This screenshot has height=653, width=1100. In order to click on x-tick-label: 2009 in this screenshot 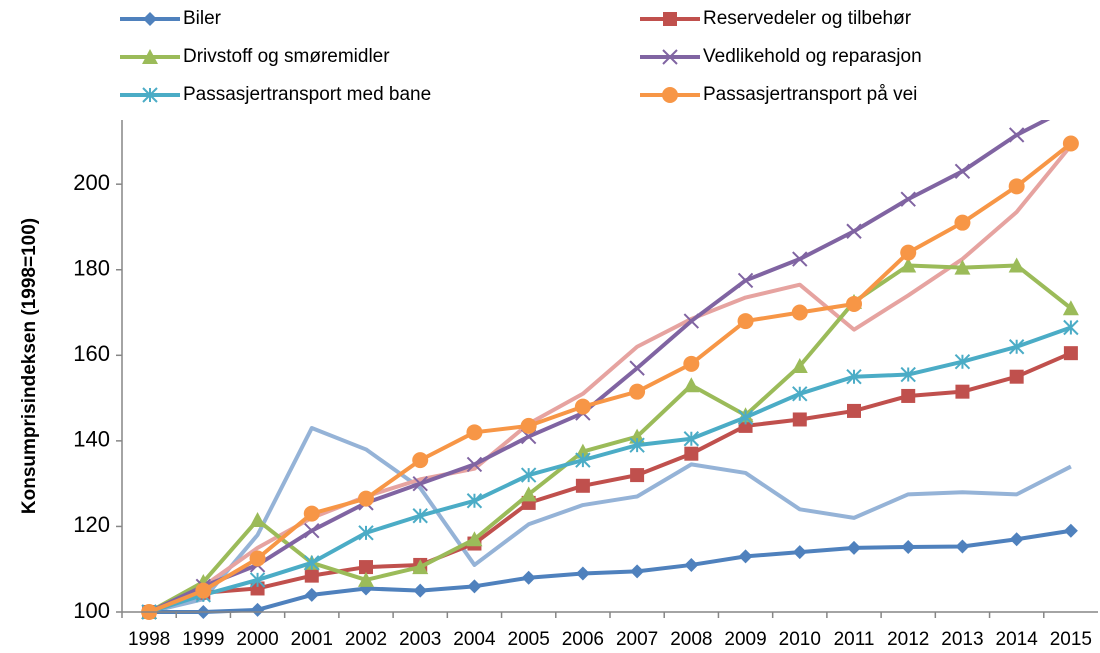, I will do `click(745, 639)`.